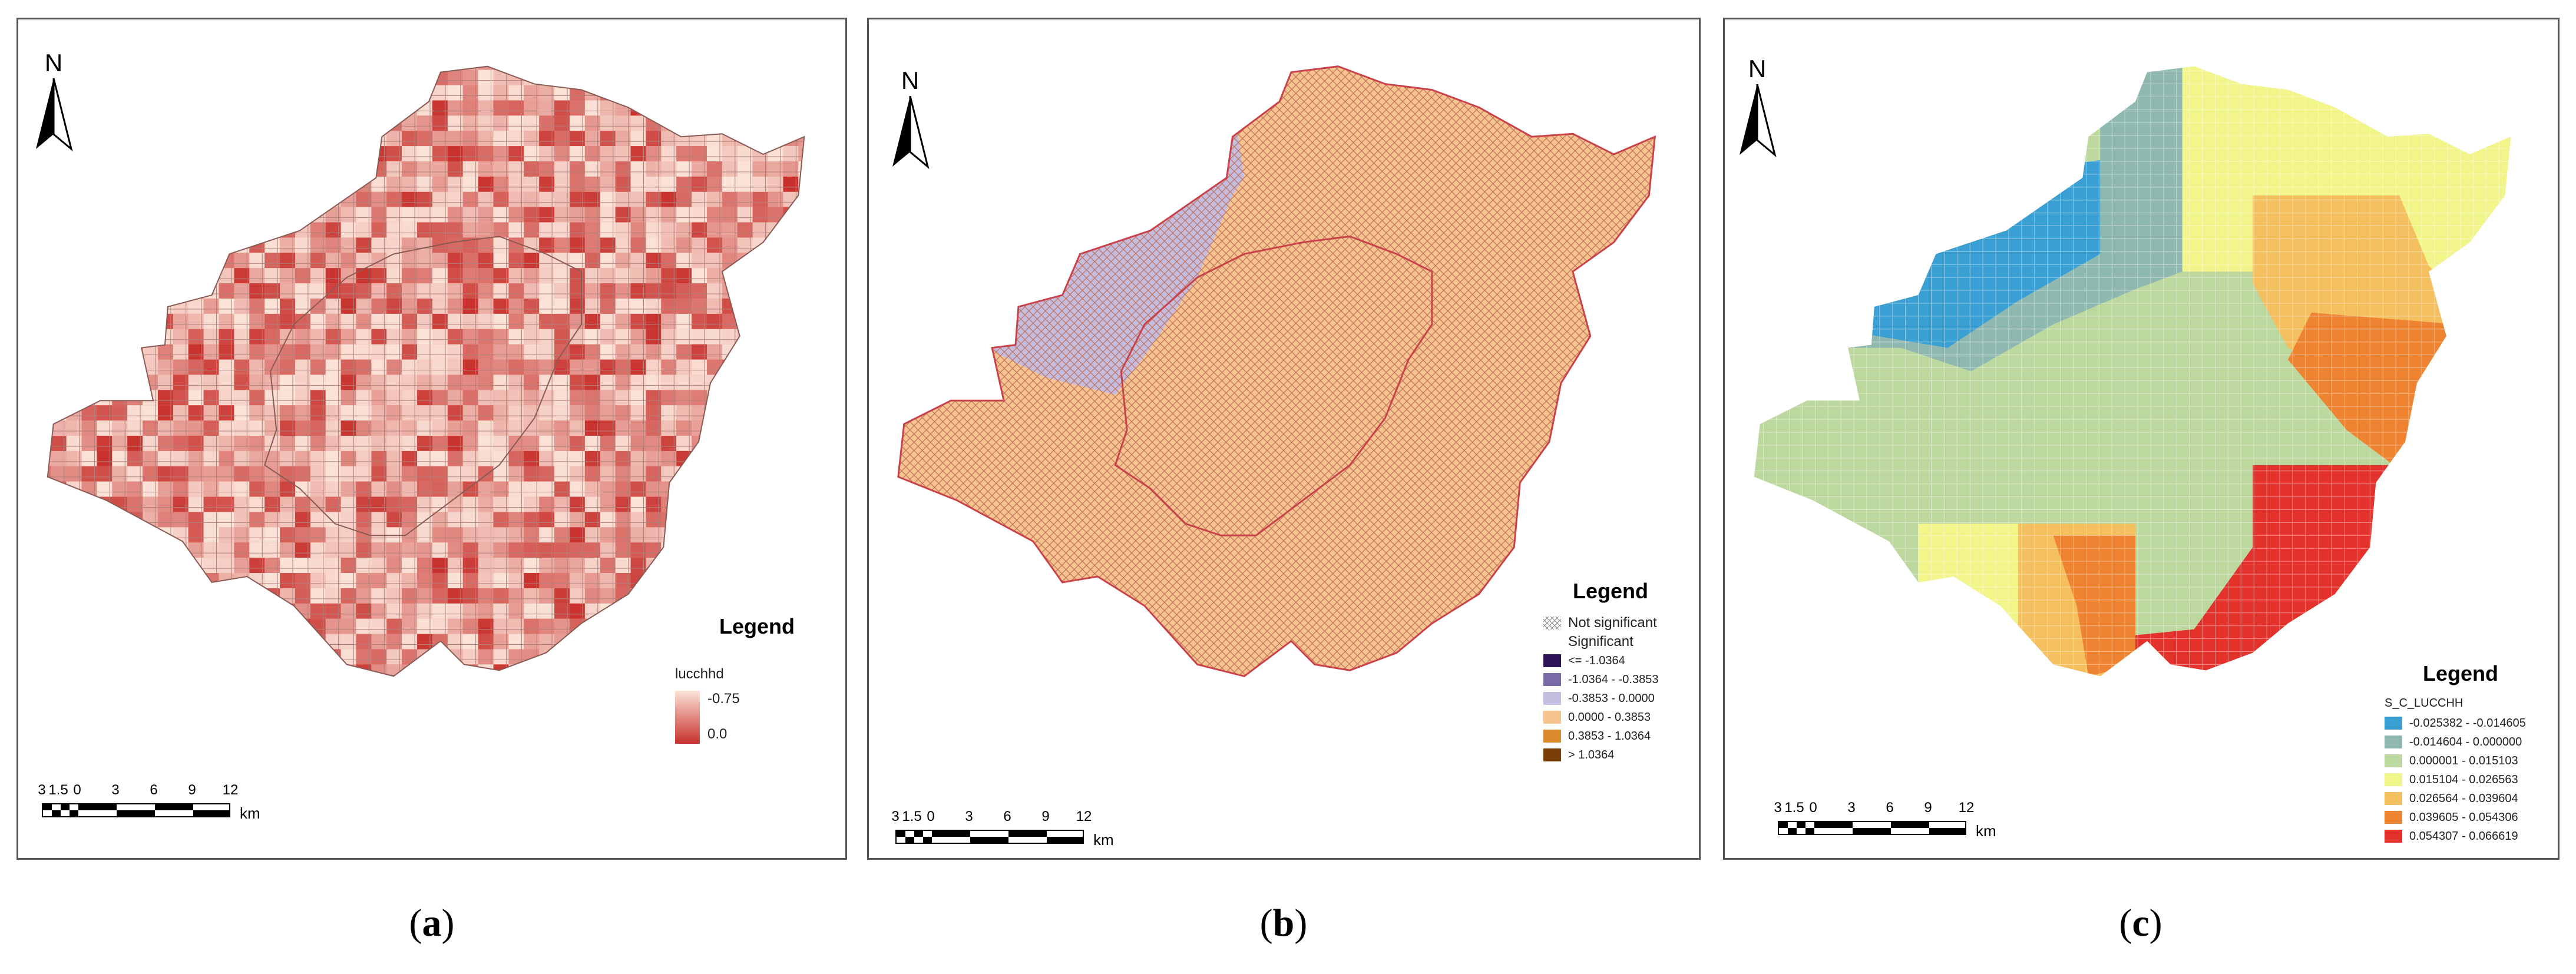 Image resolution: width=2576 pixels, height=974 pixels. Describe the element at coordinates (2424, 703) in the screenshot. I see `legend-field-c: S_C_LUCCHH` at that location.